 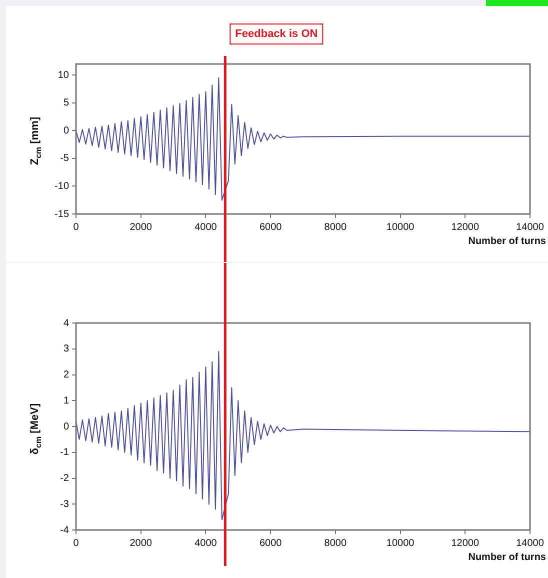 I want to click on ref-line-label: Feedback is ON, so click(x=276, y=34).